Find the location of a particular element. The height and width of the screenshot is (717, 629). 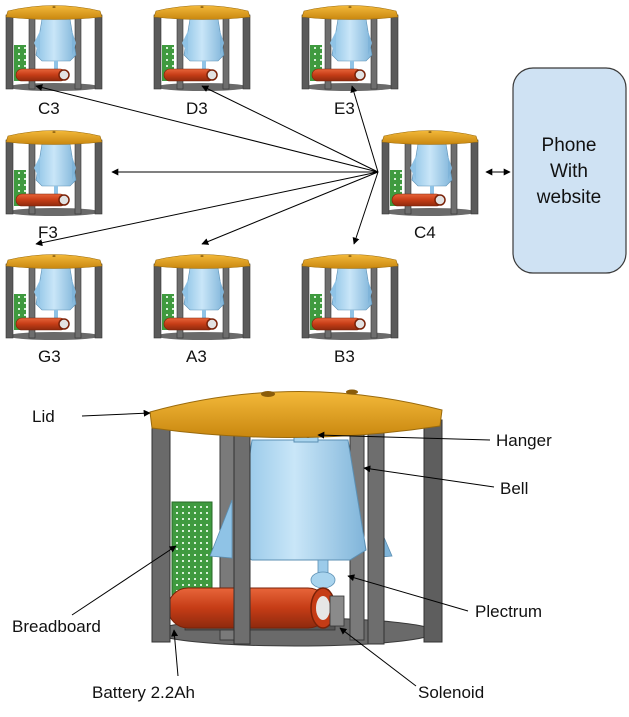

lid-part is located at coordinates (296, 414).